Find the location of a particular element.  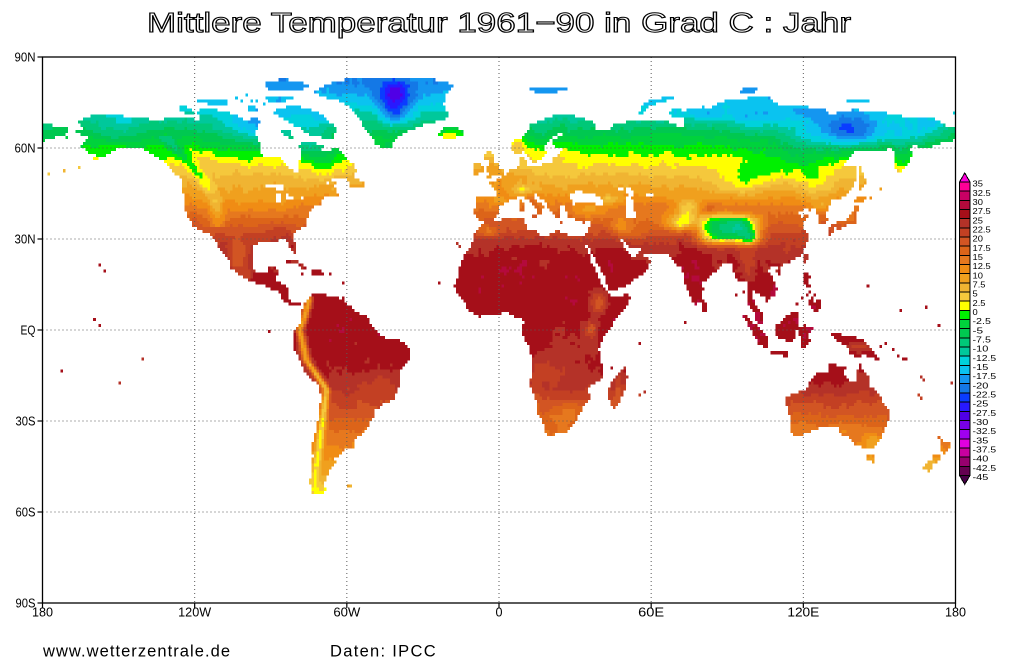

svg-text: 120E is located at coordinates (803, 612).